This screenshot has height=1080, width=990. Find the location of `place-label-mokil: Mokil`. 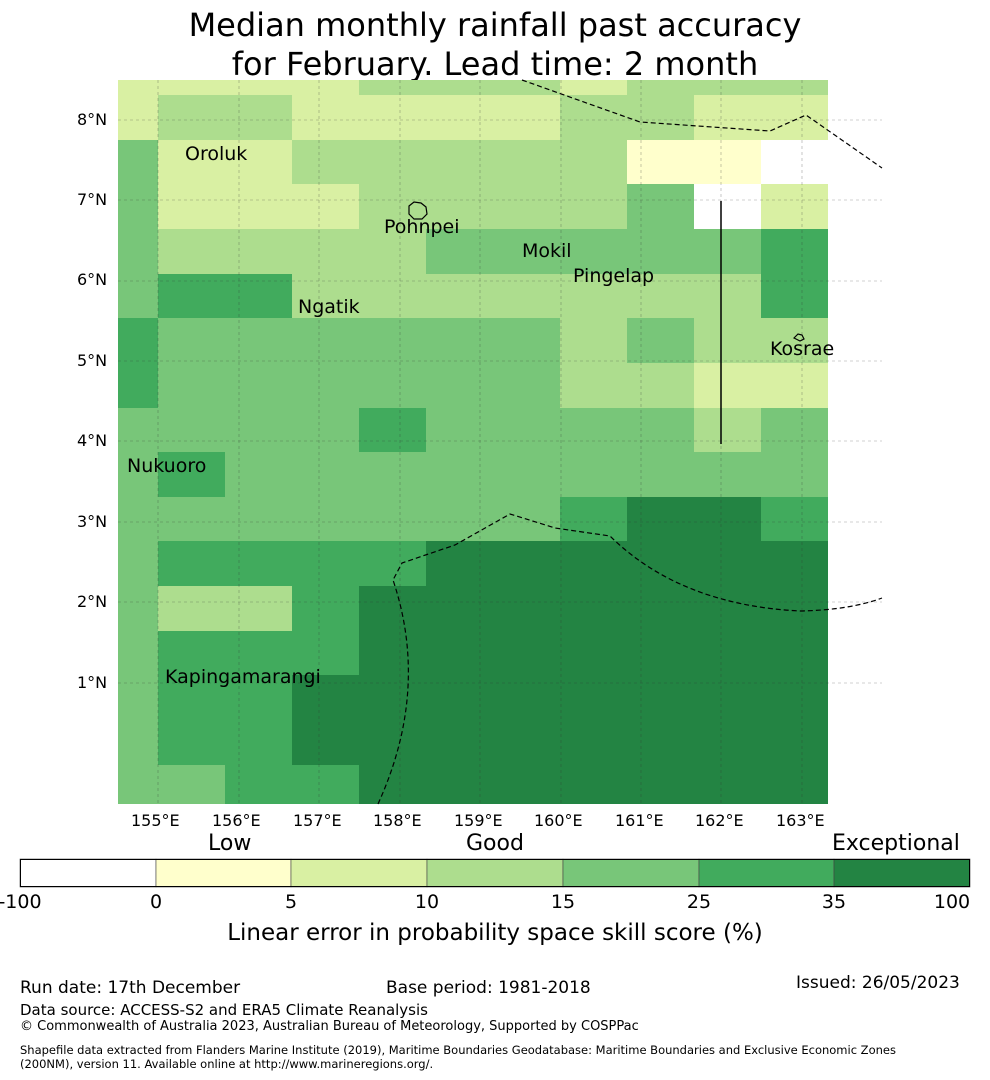

place-label-mokil: Mokil is located at coordinates (547, 251).